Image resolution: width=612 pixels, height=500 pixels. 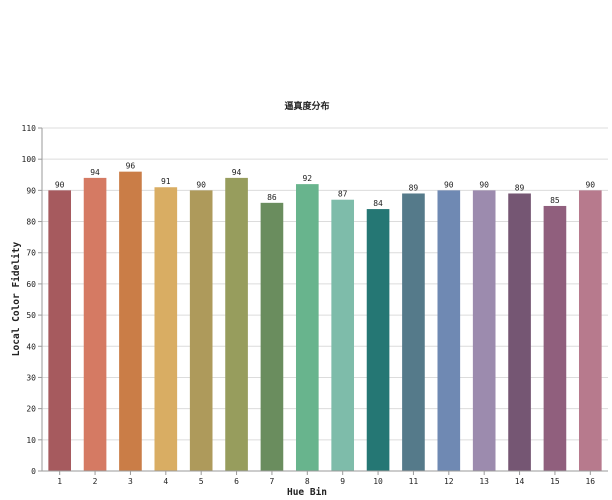 I want to click on bar-value-label: 85, so click(x=555, y=200).